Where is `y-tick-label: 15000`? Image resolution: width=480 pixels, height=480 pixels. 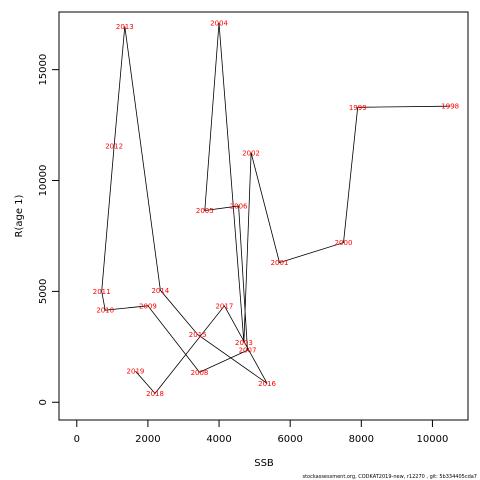 y-tick-label: 15000 is located at coordinates (43, 70).